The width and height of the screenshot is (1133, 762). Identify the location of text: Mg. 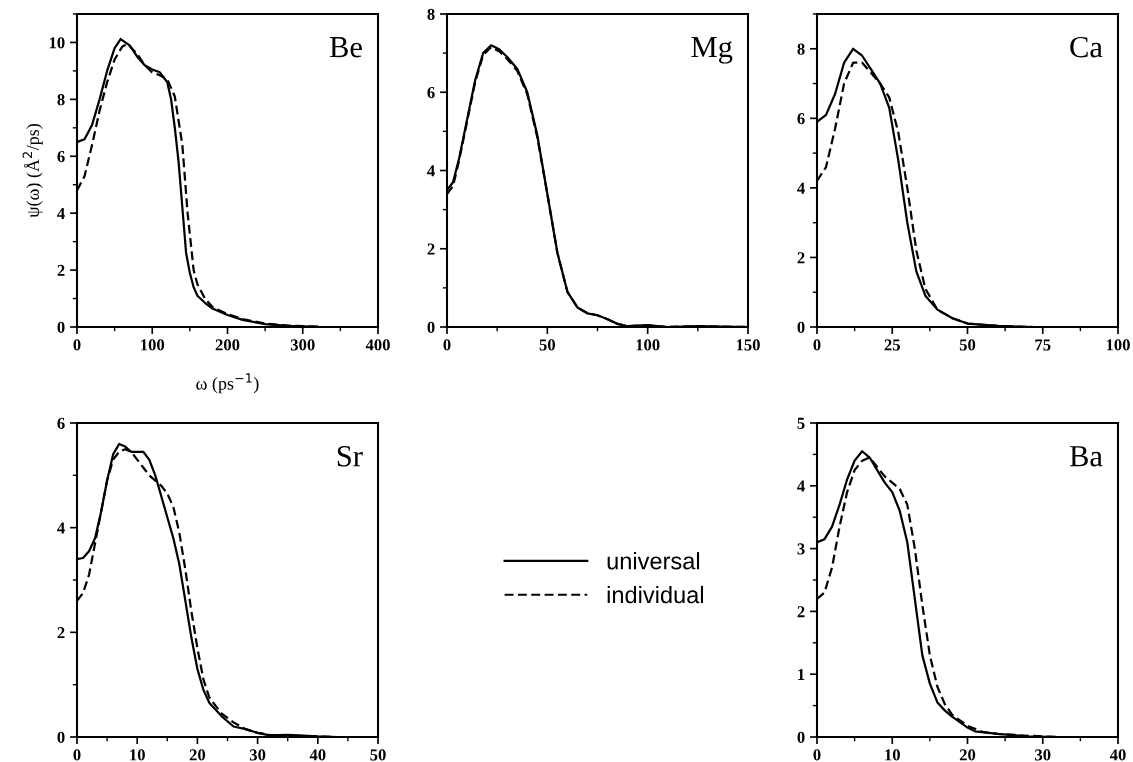
(712, 50).